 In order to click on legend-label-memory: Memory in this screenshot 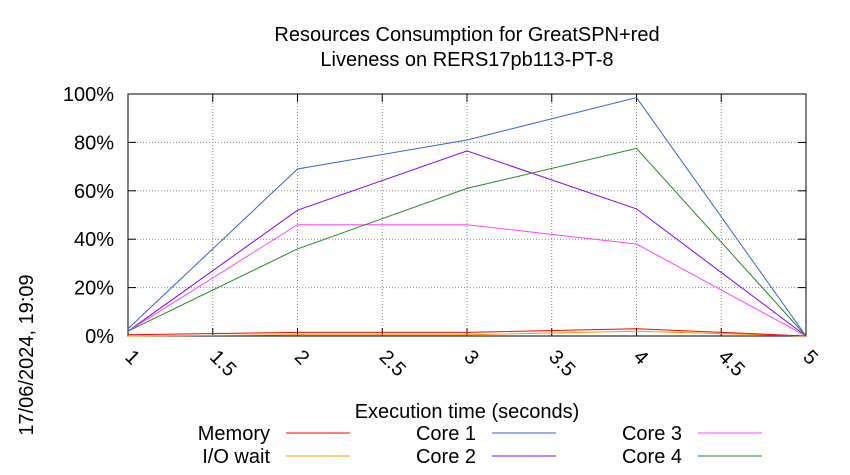, I will do `click(234, 434)`.